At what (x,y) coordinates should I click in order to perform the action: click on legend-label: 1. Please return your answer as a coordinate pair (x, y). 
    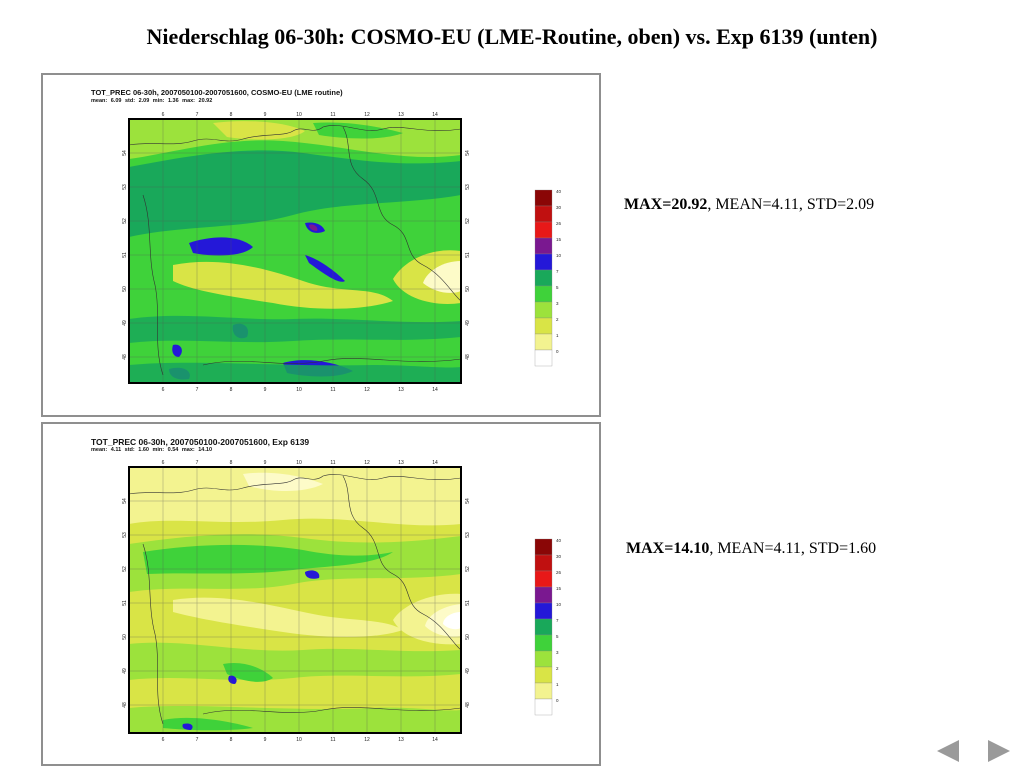
    Looking at the image, I should click on (557, 335).